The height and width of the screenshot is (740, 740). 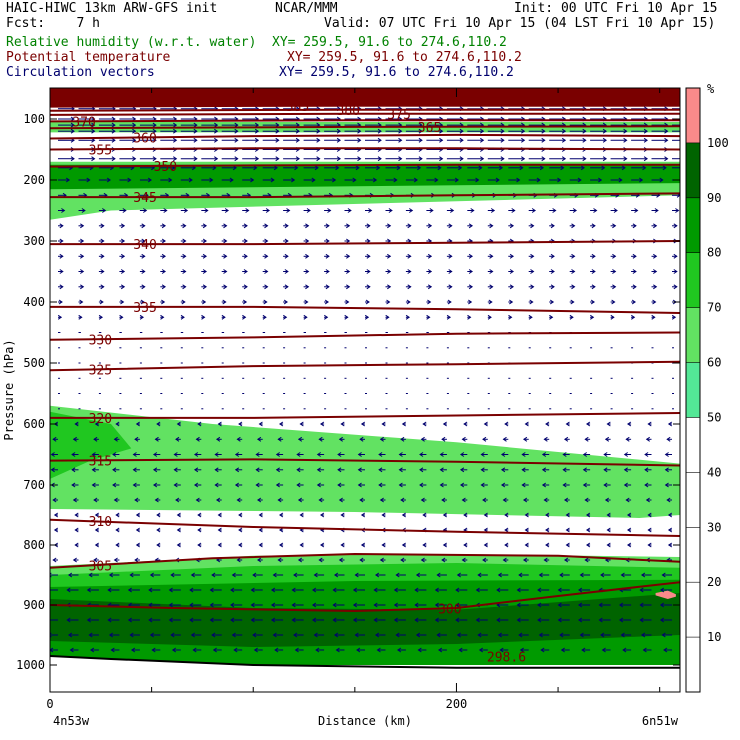 I want to click on colorbar-label-100: 100, so click(x=718, y=143).